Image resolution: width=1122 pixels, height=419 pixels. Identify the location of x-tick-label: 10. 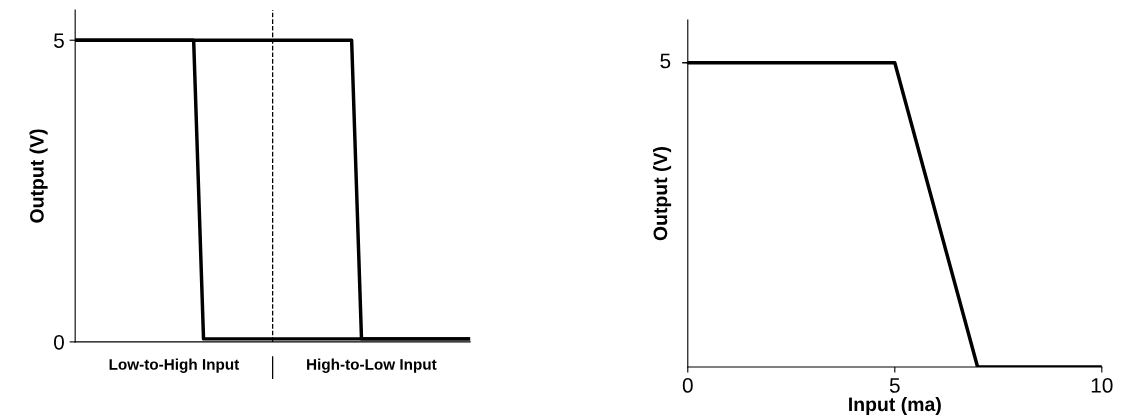
(1102, 385).